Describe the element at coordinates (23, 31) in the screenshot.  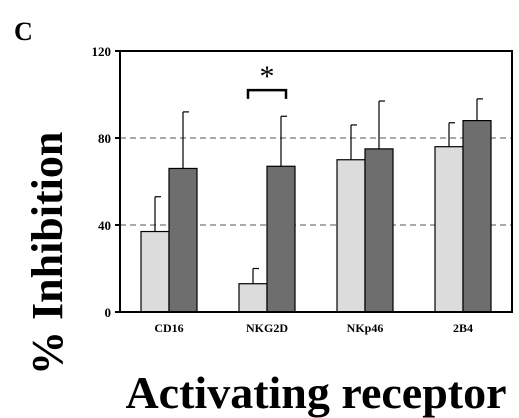
I see `panel-label: C` at that location.